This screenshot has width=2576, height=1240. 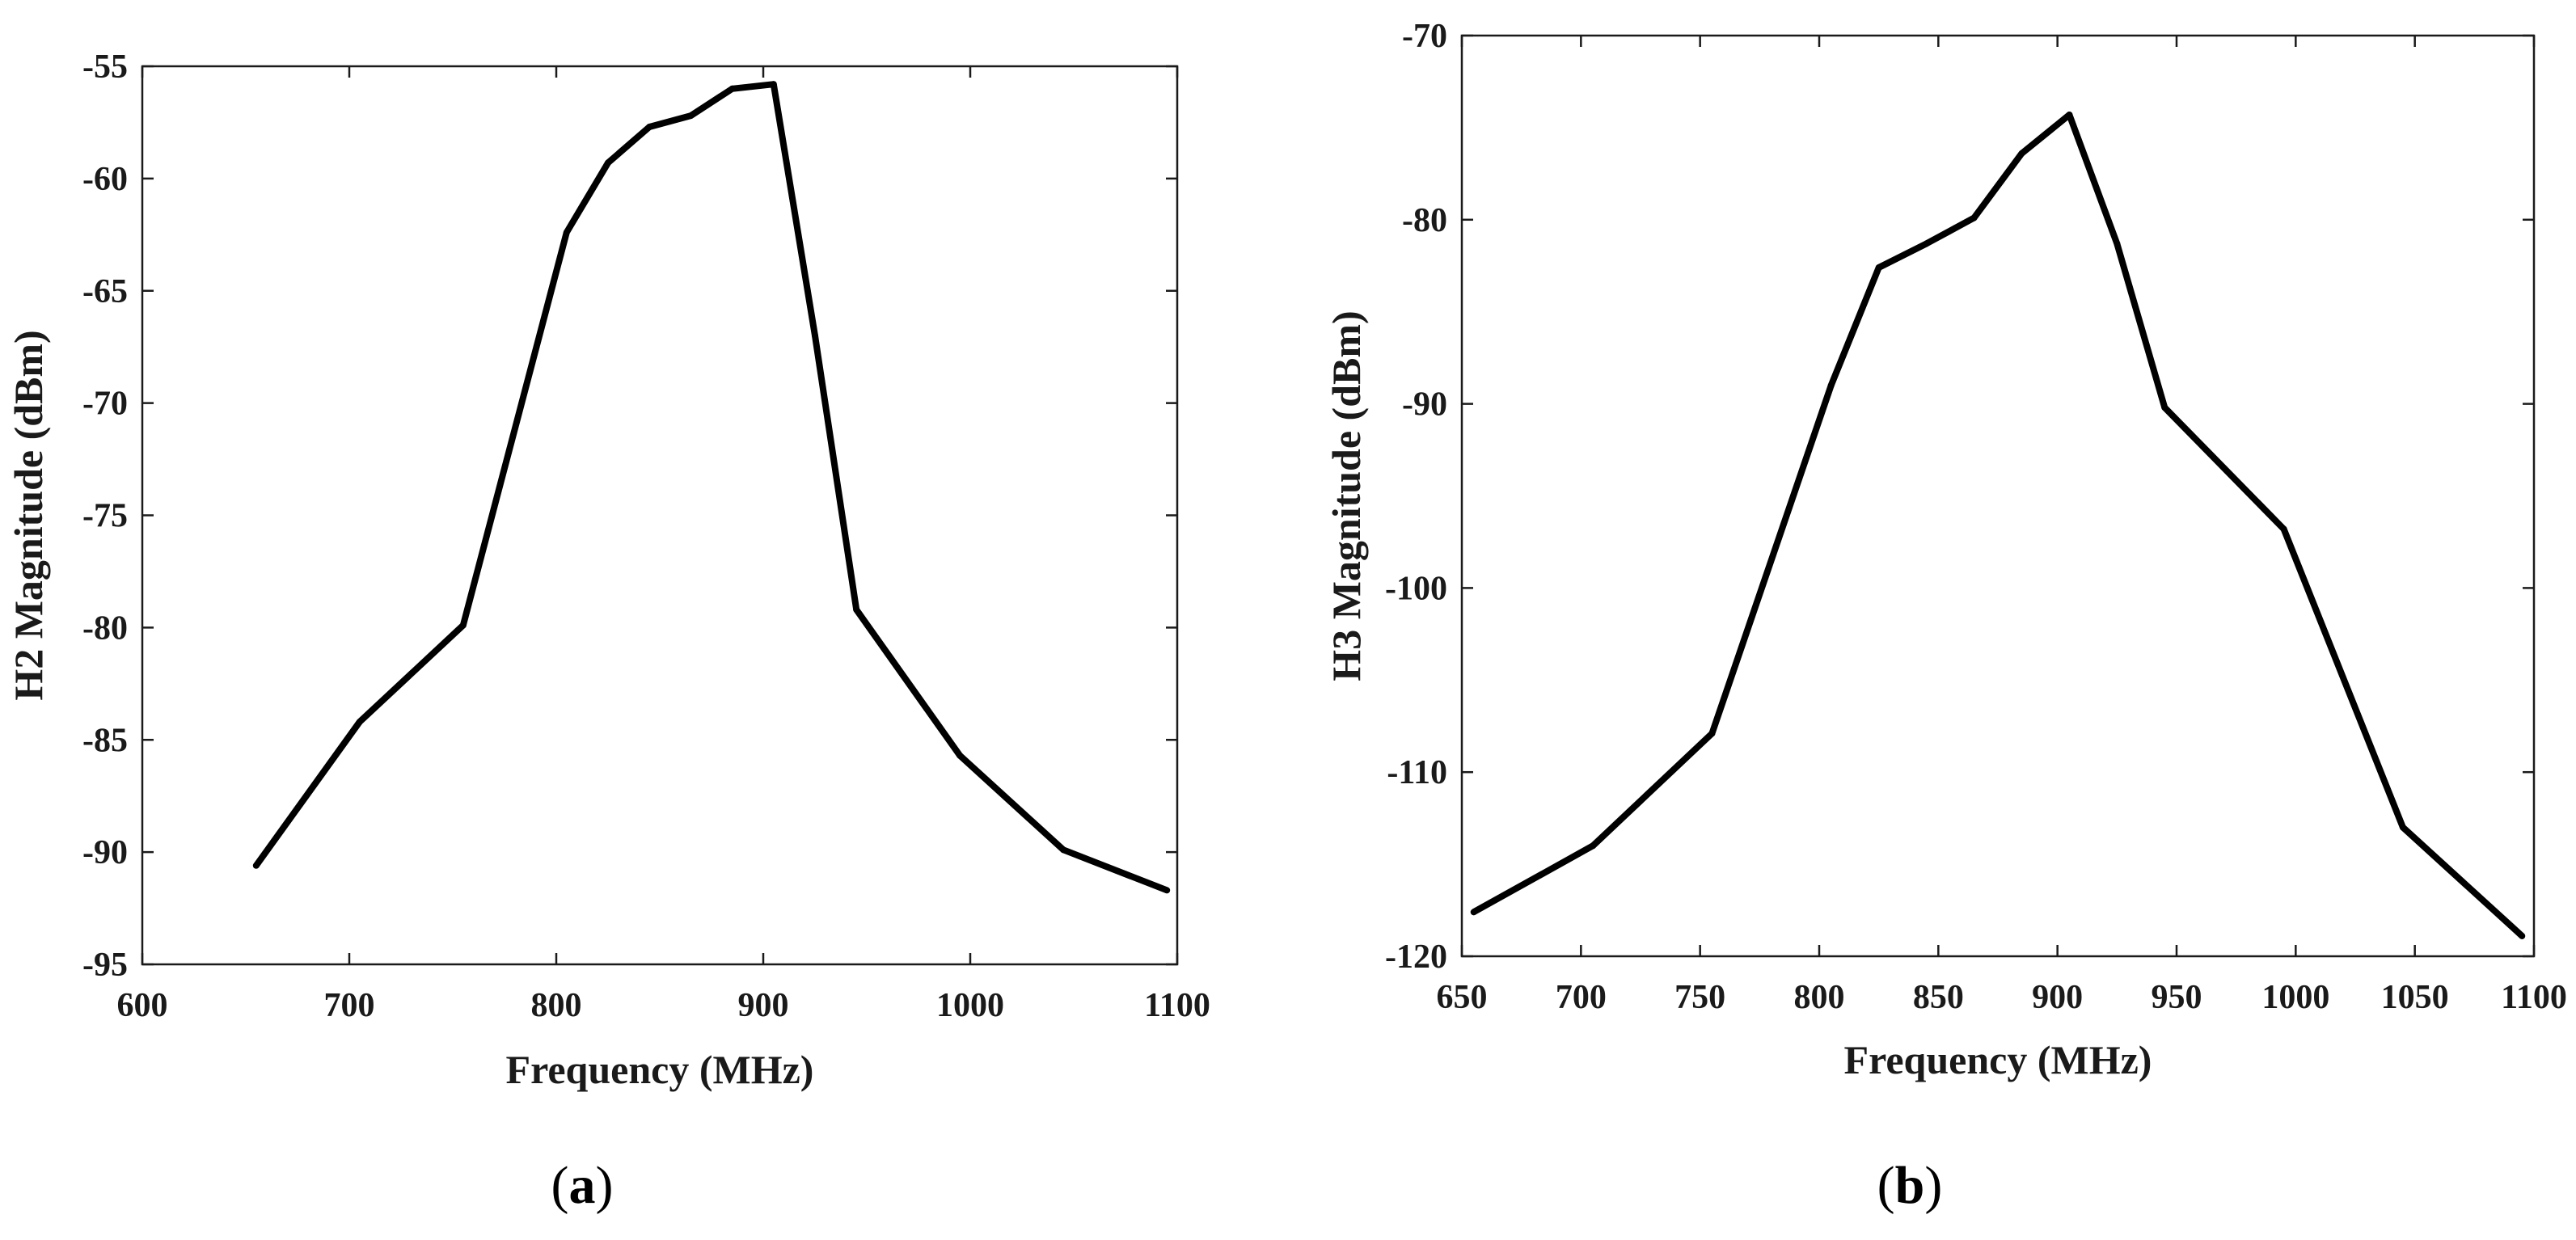 What do you see at coordinates (2295, 997) in the screenshot?
I see `chart-b-xtick-label: 1000` at bounding box center [2295, 997].